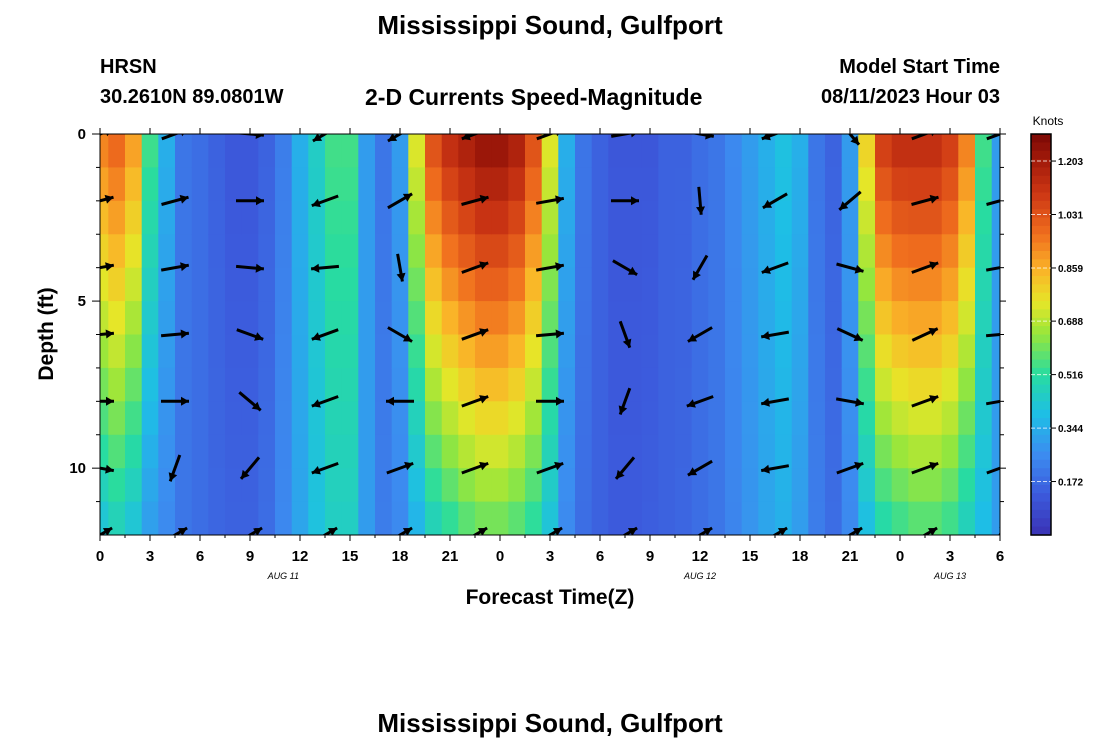 This screenshot has width=1100, height=750. I want to click on model-start-value: 08/11/2023 Hour 03, so click(910, 97).